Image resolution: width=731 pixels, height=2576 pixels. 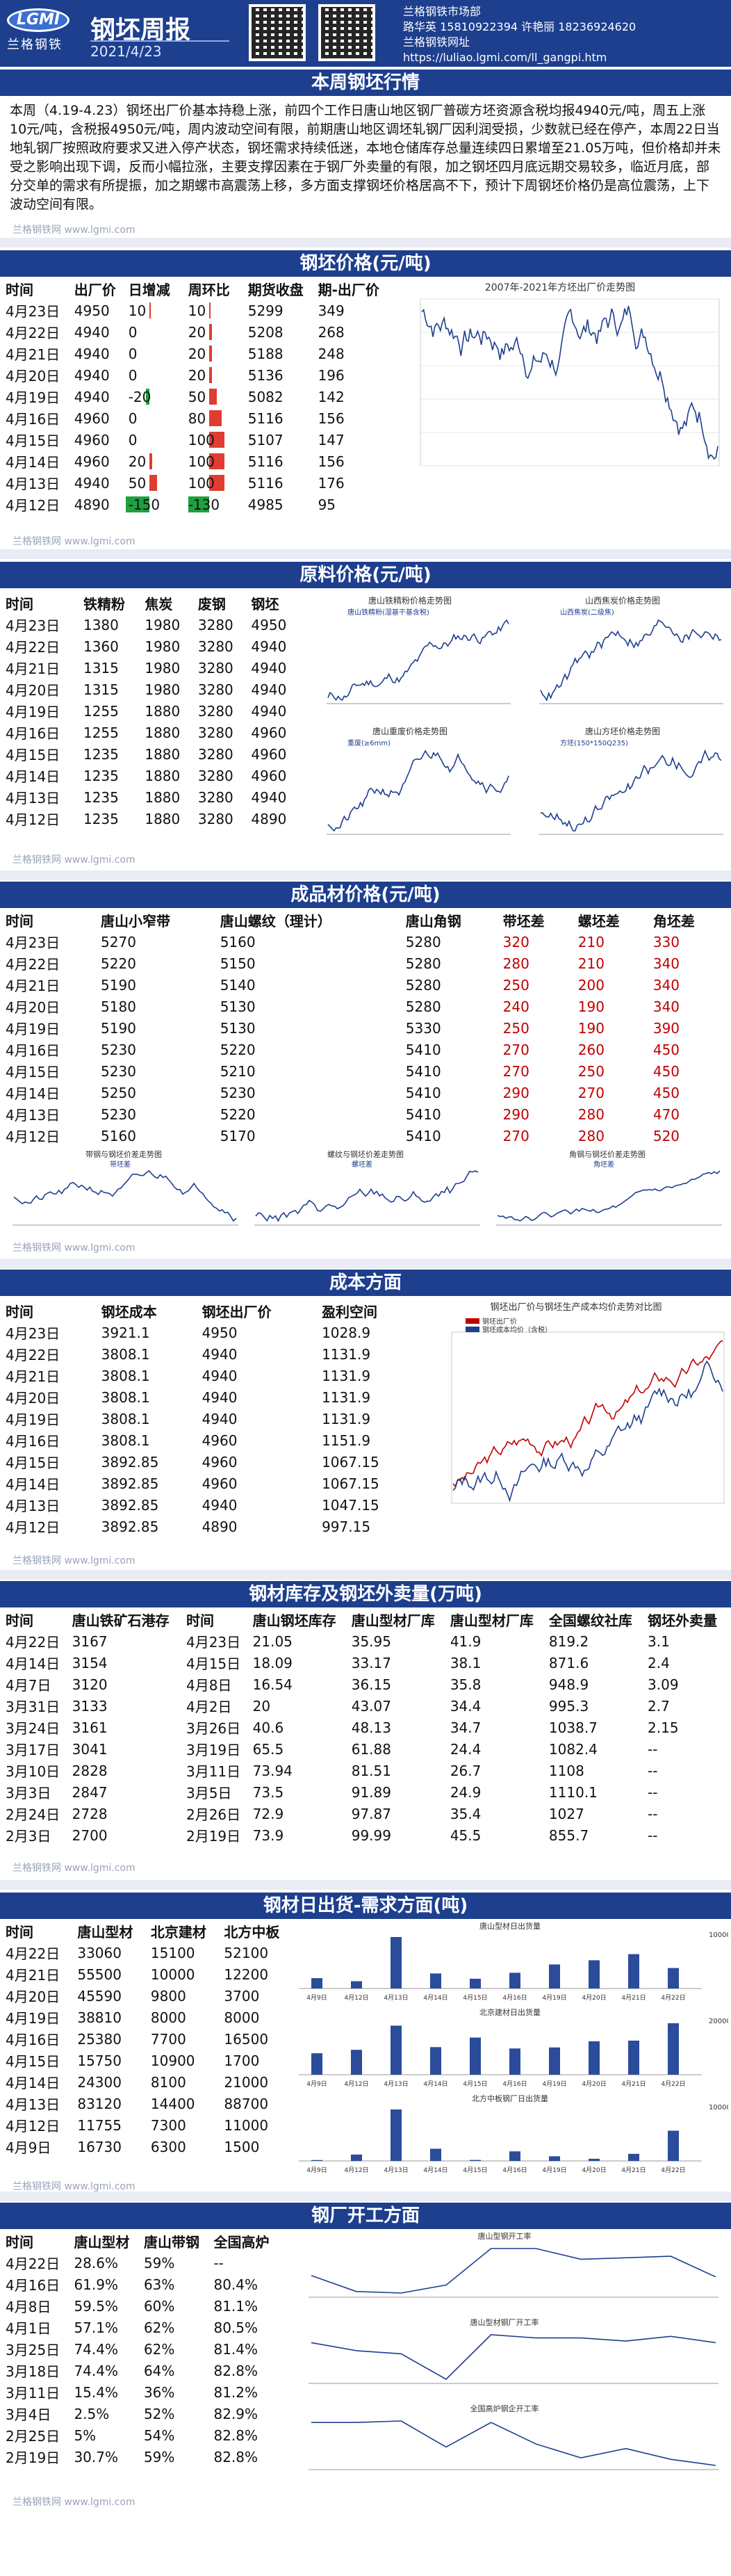 What do you see at coordinates (133, 332) in the screenshot?
I see `table-cell: 0` at bounding box center [133, 332].